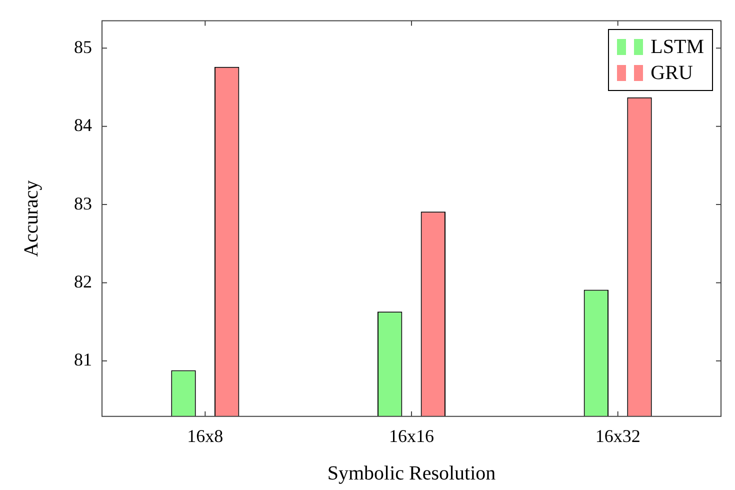 The height and width of the screenshot is (490, 735). What do you see at coordinates (677, 47) in the screenshot?
I see `legend-label: LSTM` at bounding box center [677, 47].